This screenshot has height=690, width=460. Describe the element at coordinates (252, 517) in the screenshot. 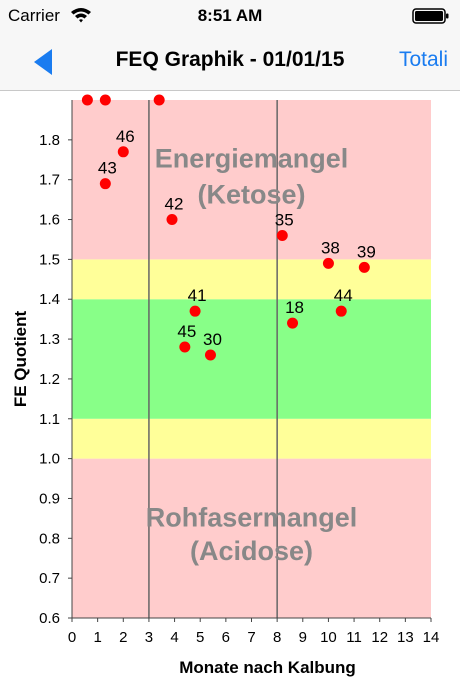

I see `zone-annotation-2: Rohfasermangel` at that location.